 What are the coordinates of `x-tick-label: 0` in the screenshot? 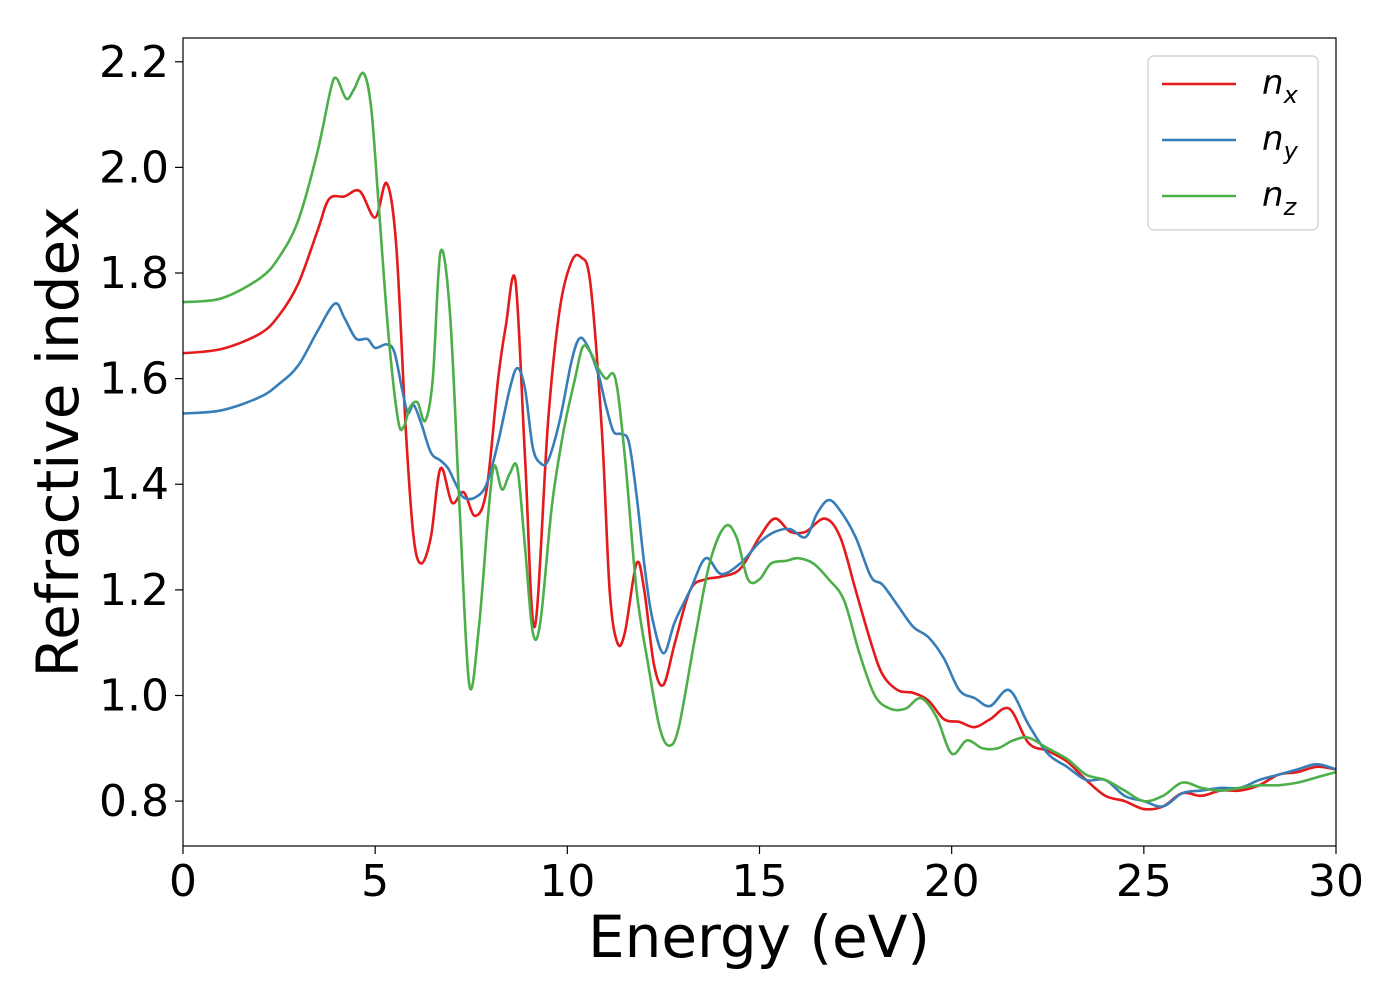 It's located at (183, 881).